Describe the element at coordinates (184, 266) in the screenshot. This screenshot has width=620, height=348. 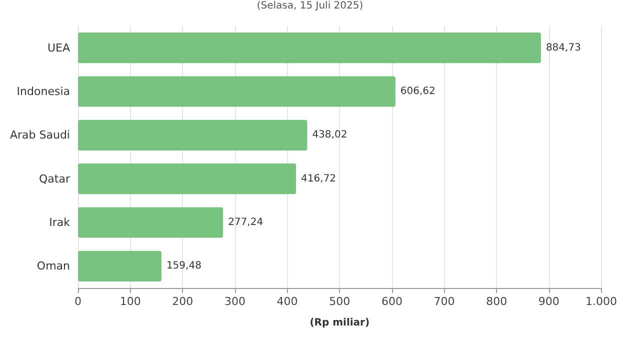
I see `data-label: 159,48` at that location.